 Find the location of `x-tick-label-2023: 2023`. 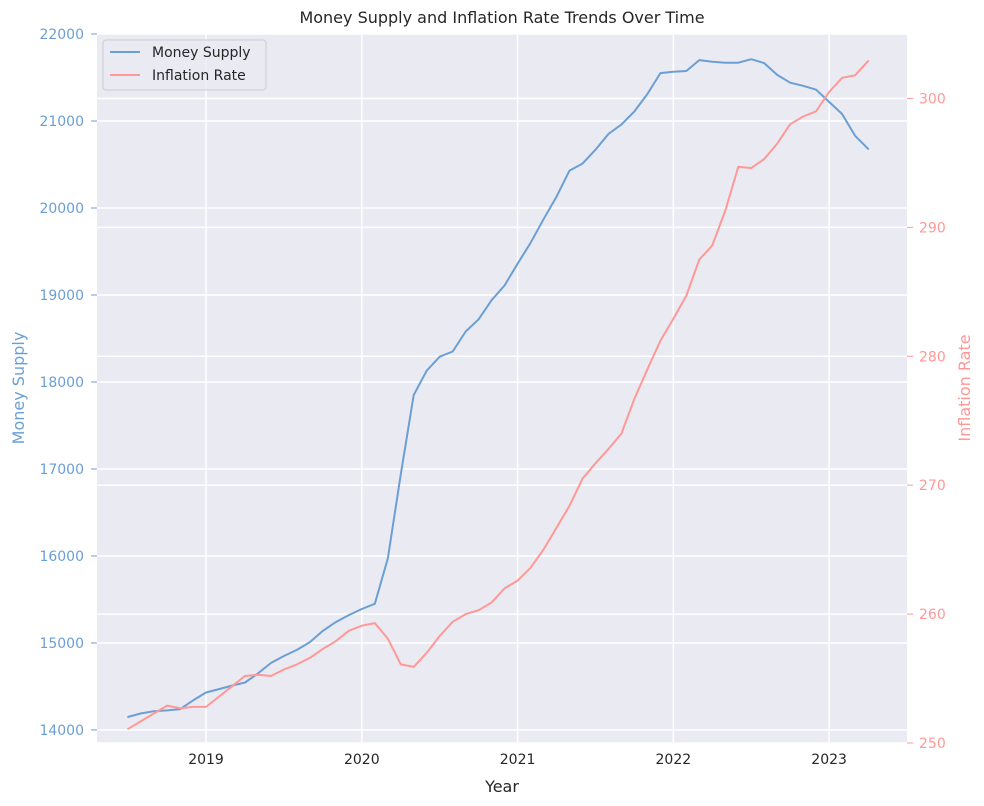

x-tick-label-2023: 2023 is located at coordinates (829, 760).